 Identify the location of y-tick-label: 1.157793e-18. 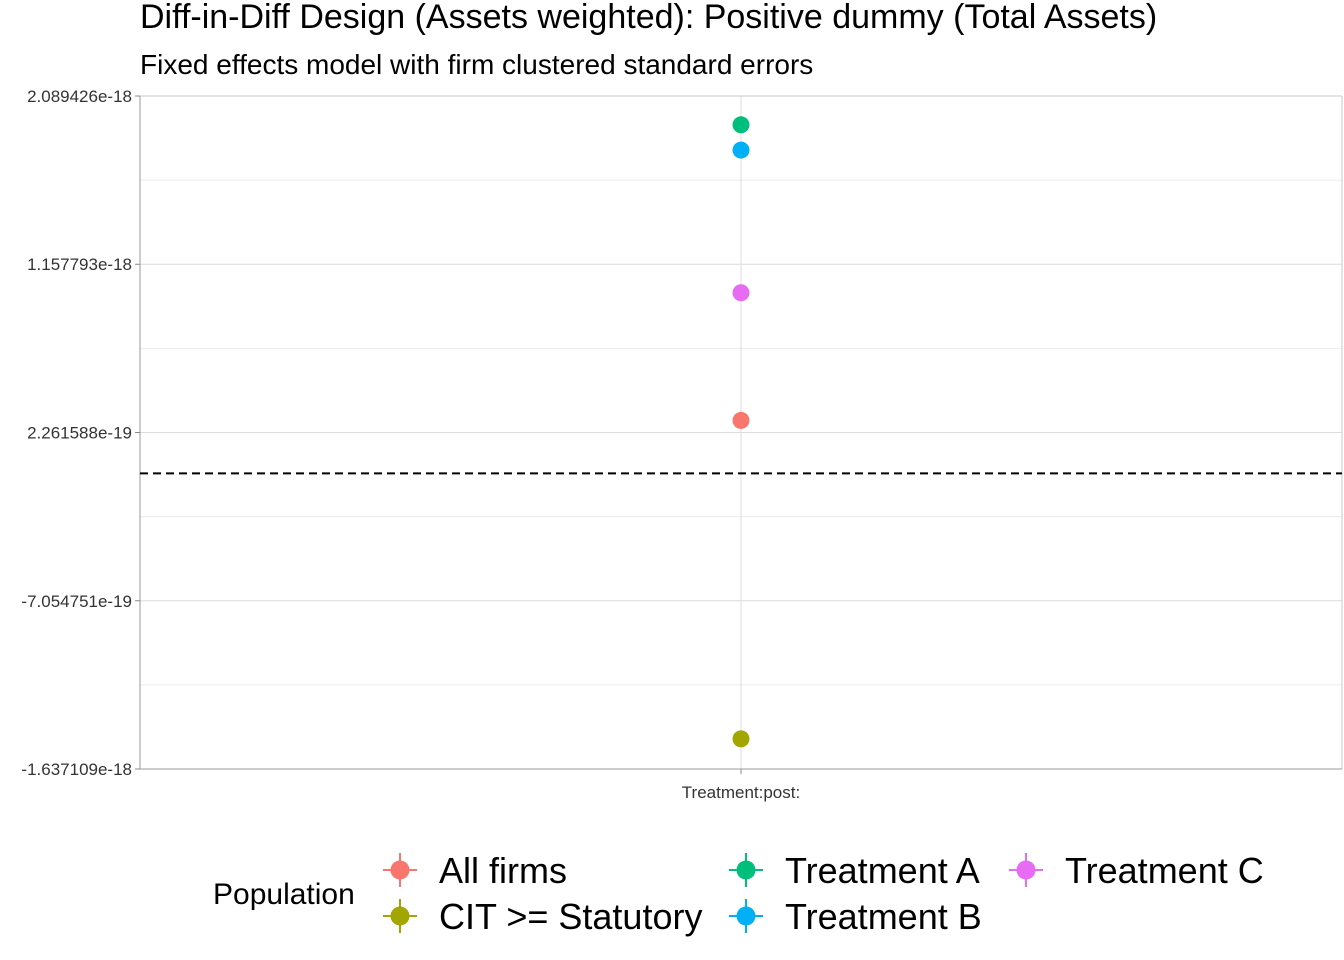
(79, 264).